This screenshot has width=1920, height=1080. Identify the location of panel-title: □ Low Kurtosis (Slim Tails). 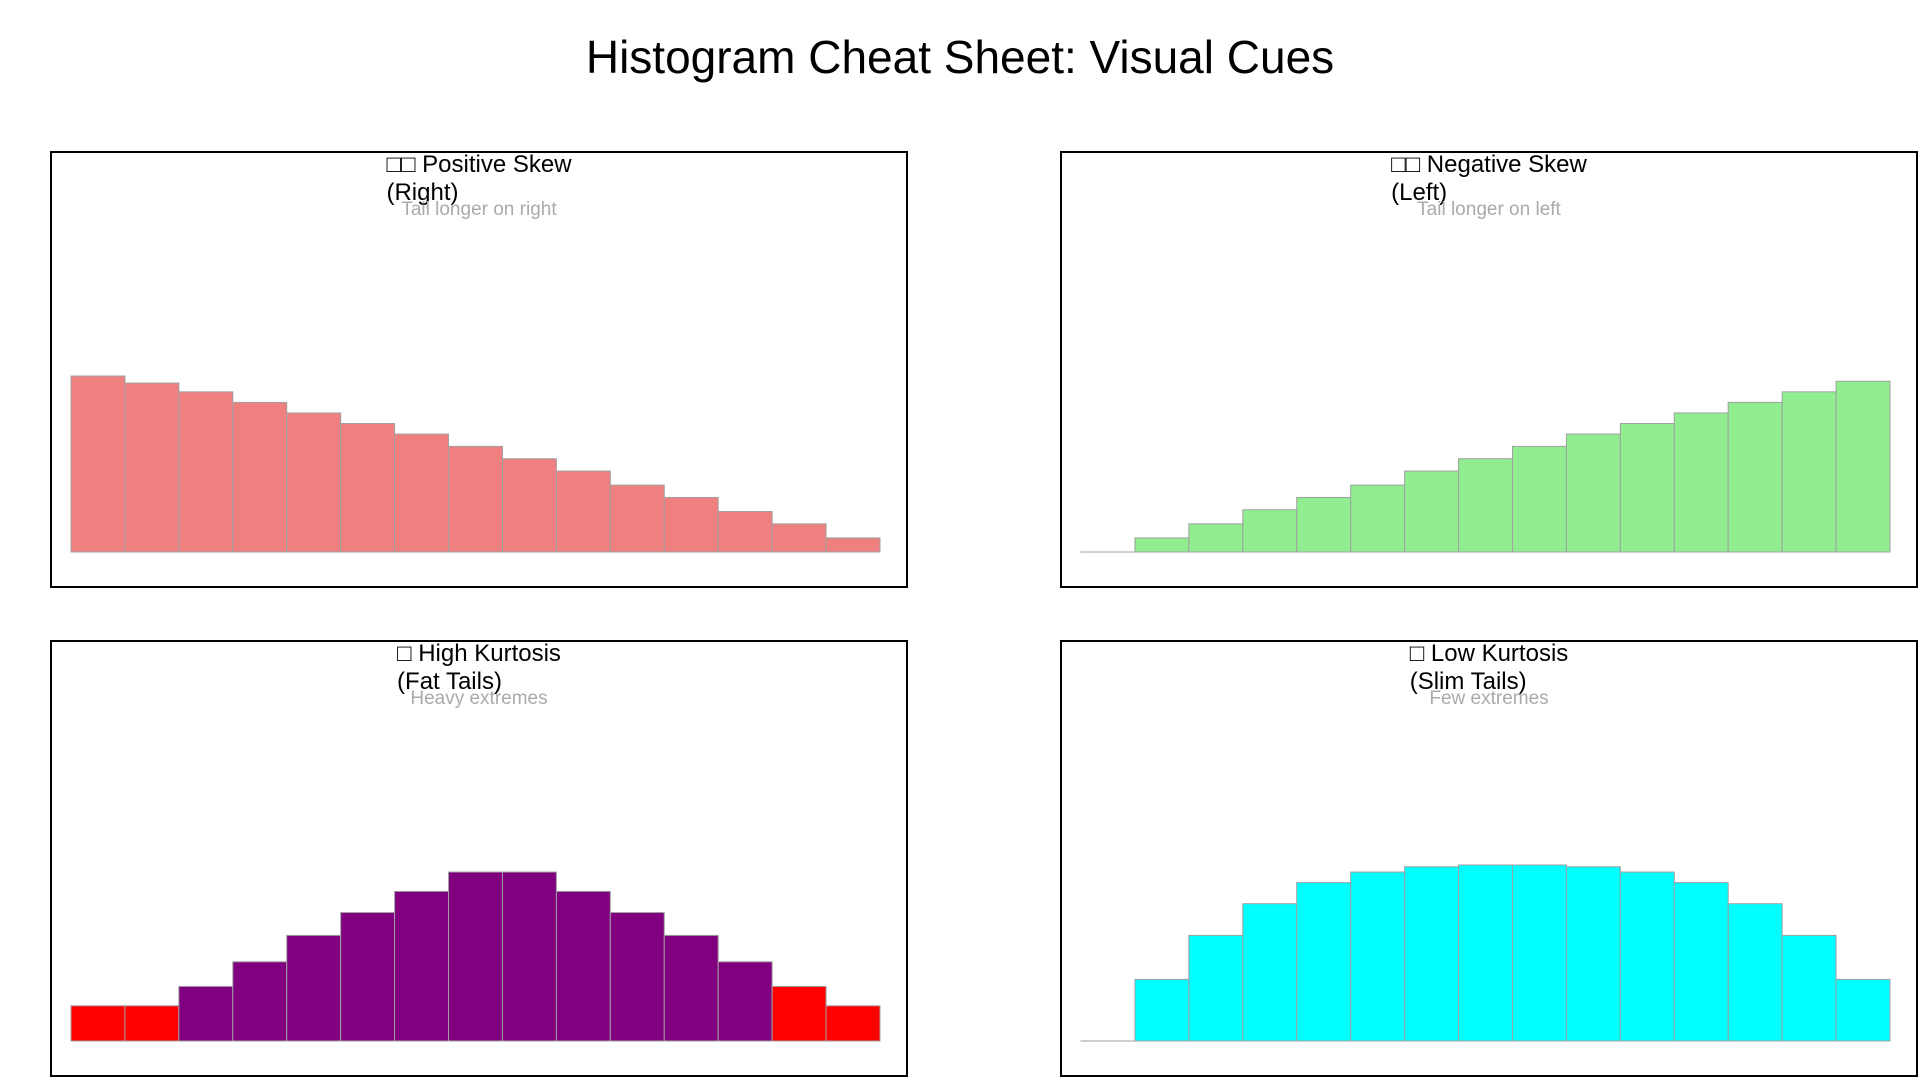
(1489, 667).